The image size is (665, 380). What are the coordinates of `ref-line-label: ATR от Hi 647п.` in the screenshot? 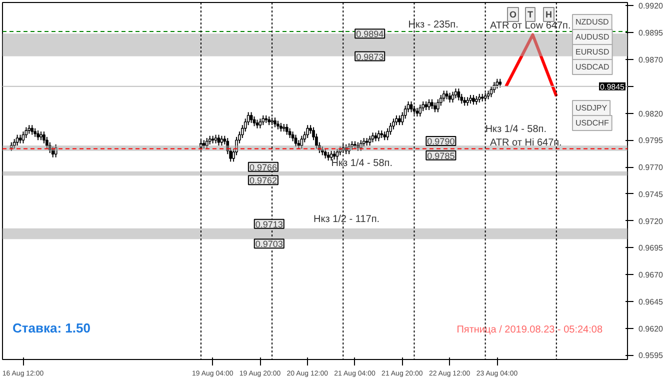 It's located at (526, 143).